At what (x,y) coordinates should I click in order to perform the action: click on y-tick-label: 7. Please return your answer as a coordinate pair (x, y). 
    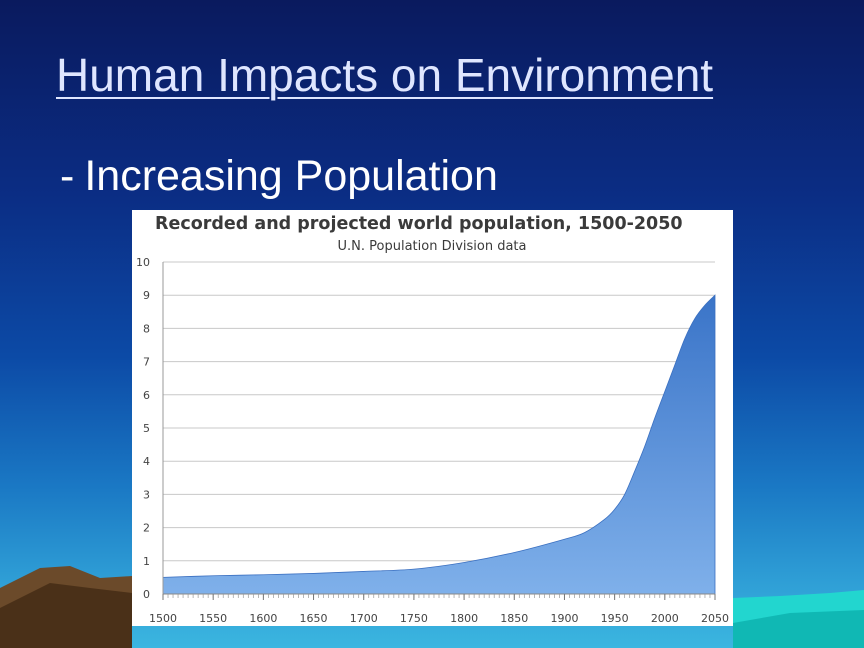
    Looking at the image, I should click on (146, 362).